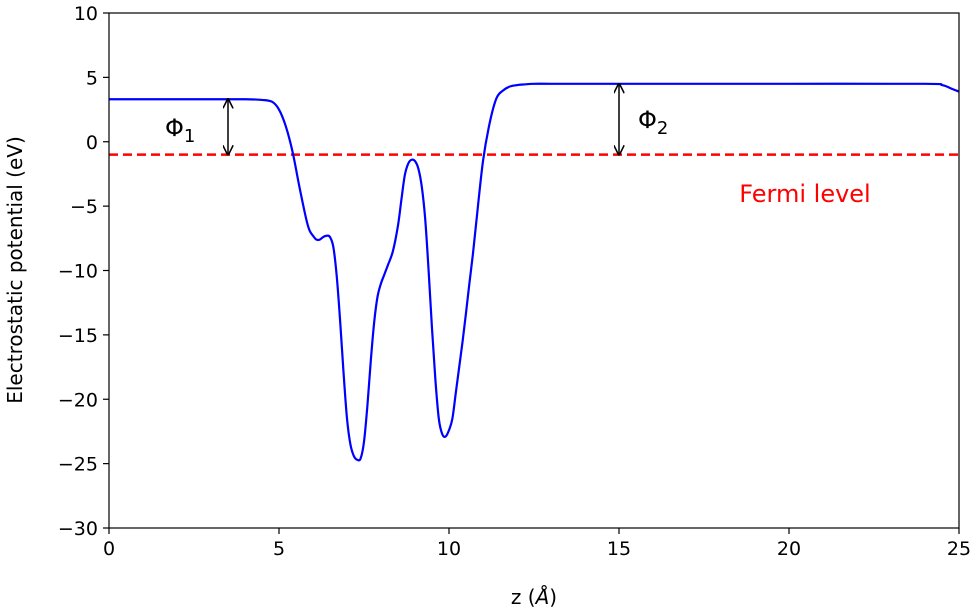 Image resolution: width=979 pixels, height=611 pixels. Describe the element at coordinates (653, 122) in the screenshot. I see `work-function-label-2: Φ2` at that location.